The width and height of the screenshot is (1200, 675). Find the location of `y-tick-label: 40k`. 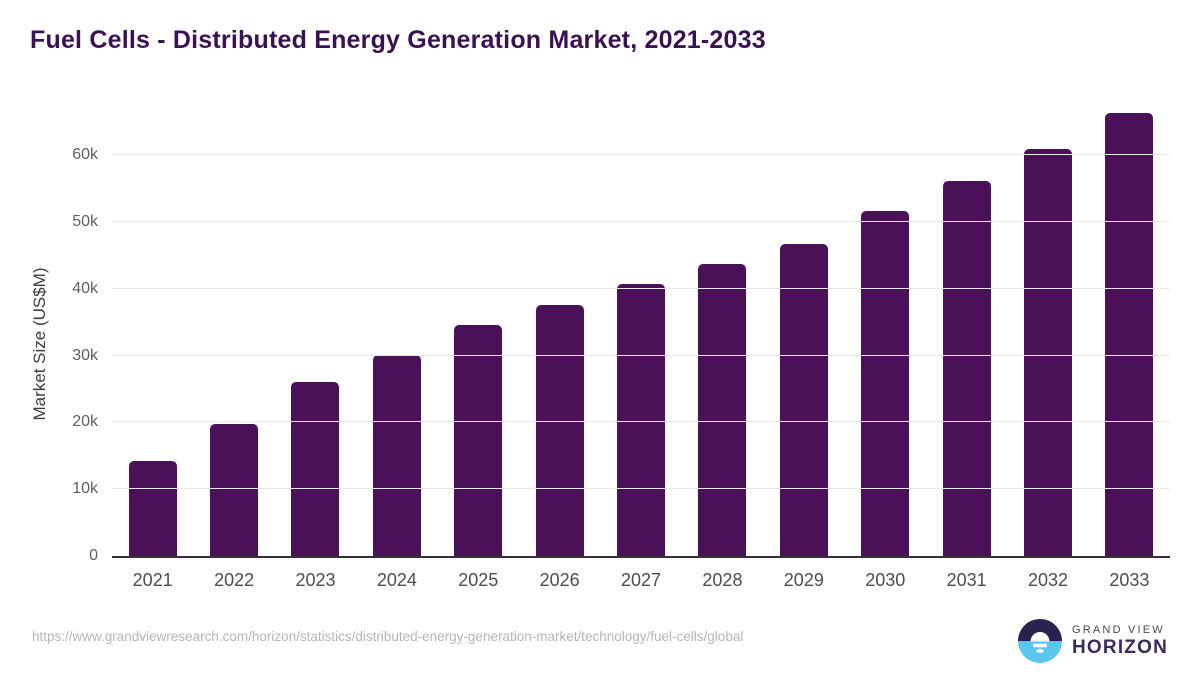

y-tick-label: 40k is located at coordinates (85, 288).